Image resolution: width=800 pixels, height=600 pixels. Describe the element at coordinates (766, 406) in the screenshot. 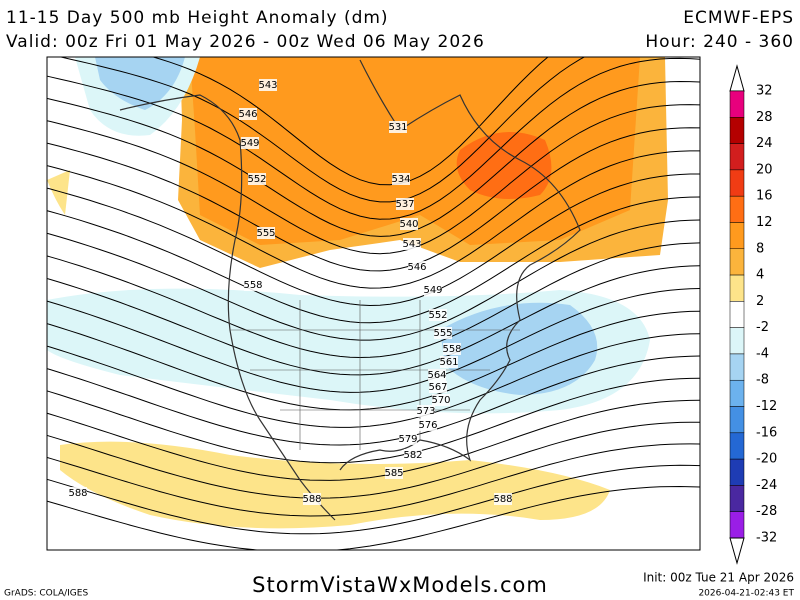

I see `colorbar-label: -12` at that location.